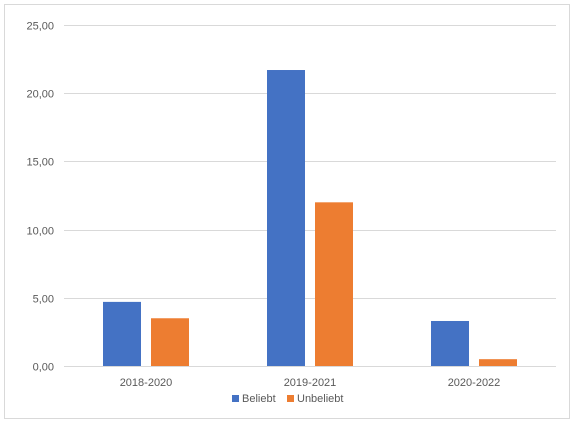 This screenshot has height=430, width=574. What do you see at coordinates (259, 399) in the screenshot?
I see `legend-label-beliebt: Beliebt` at bounding box center [259, 399].